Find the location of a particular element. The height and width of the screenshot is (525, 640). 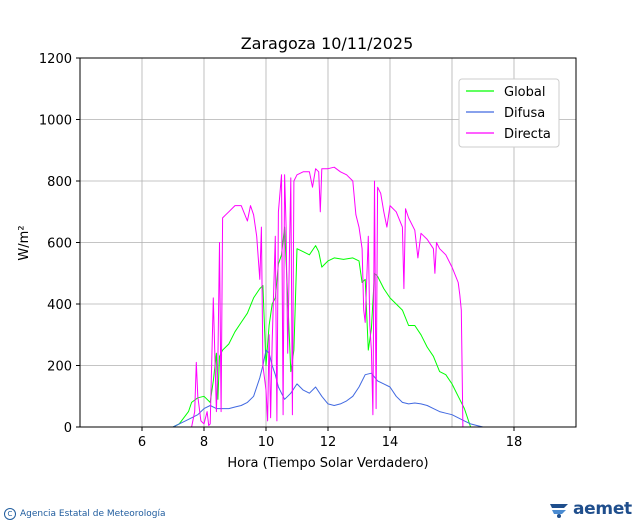

x-tick-label: 18 is located at coordinates (514, 442).